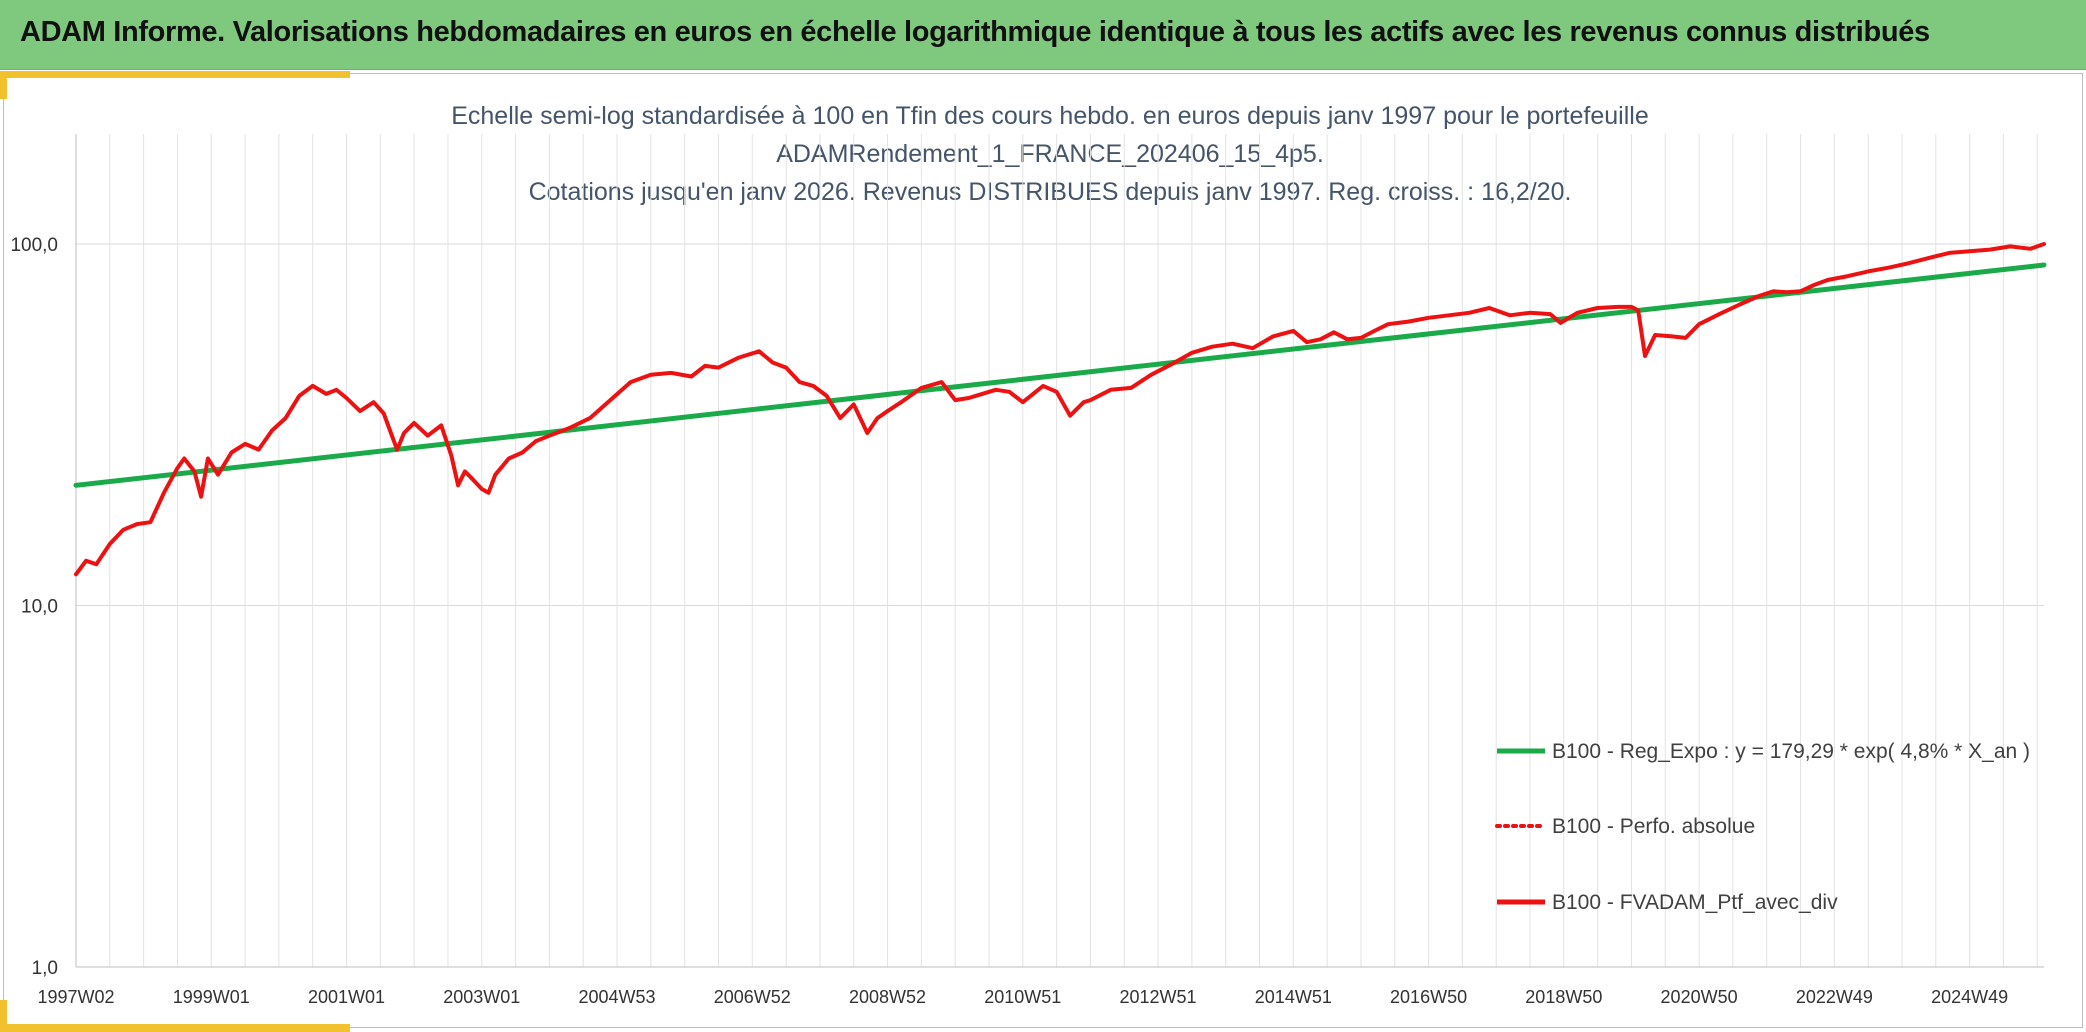  What do you see at coordinates (481, 997) in the screenshot?
I see `x-tick-label: 2003W01` at bounding box center [481, 997].